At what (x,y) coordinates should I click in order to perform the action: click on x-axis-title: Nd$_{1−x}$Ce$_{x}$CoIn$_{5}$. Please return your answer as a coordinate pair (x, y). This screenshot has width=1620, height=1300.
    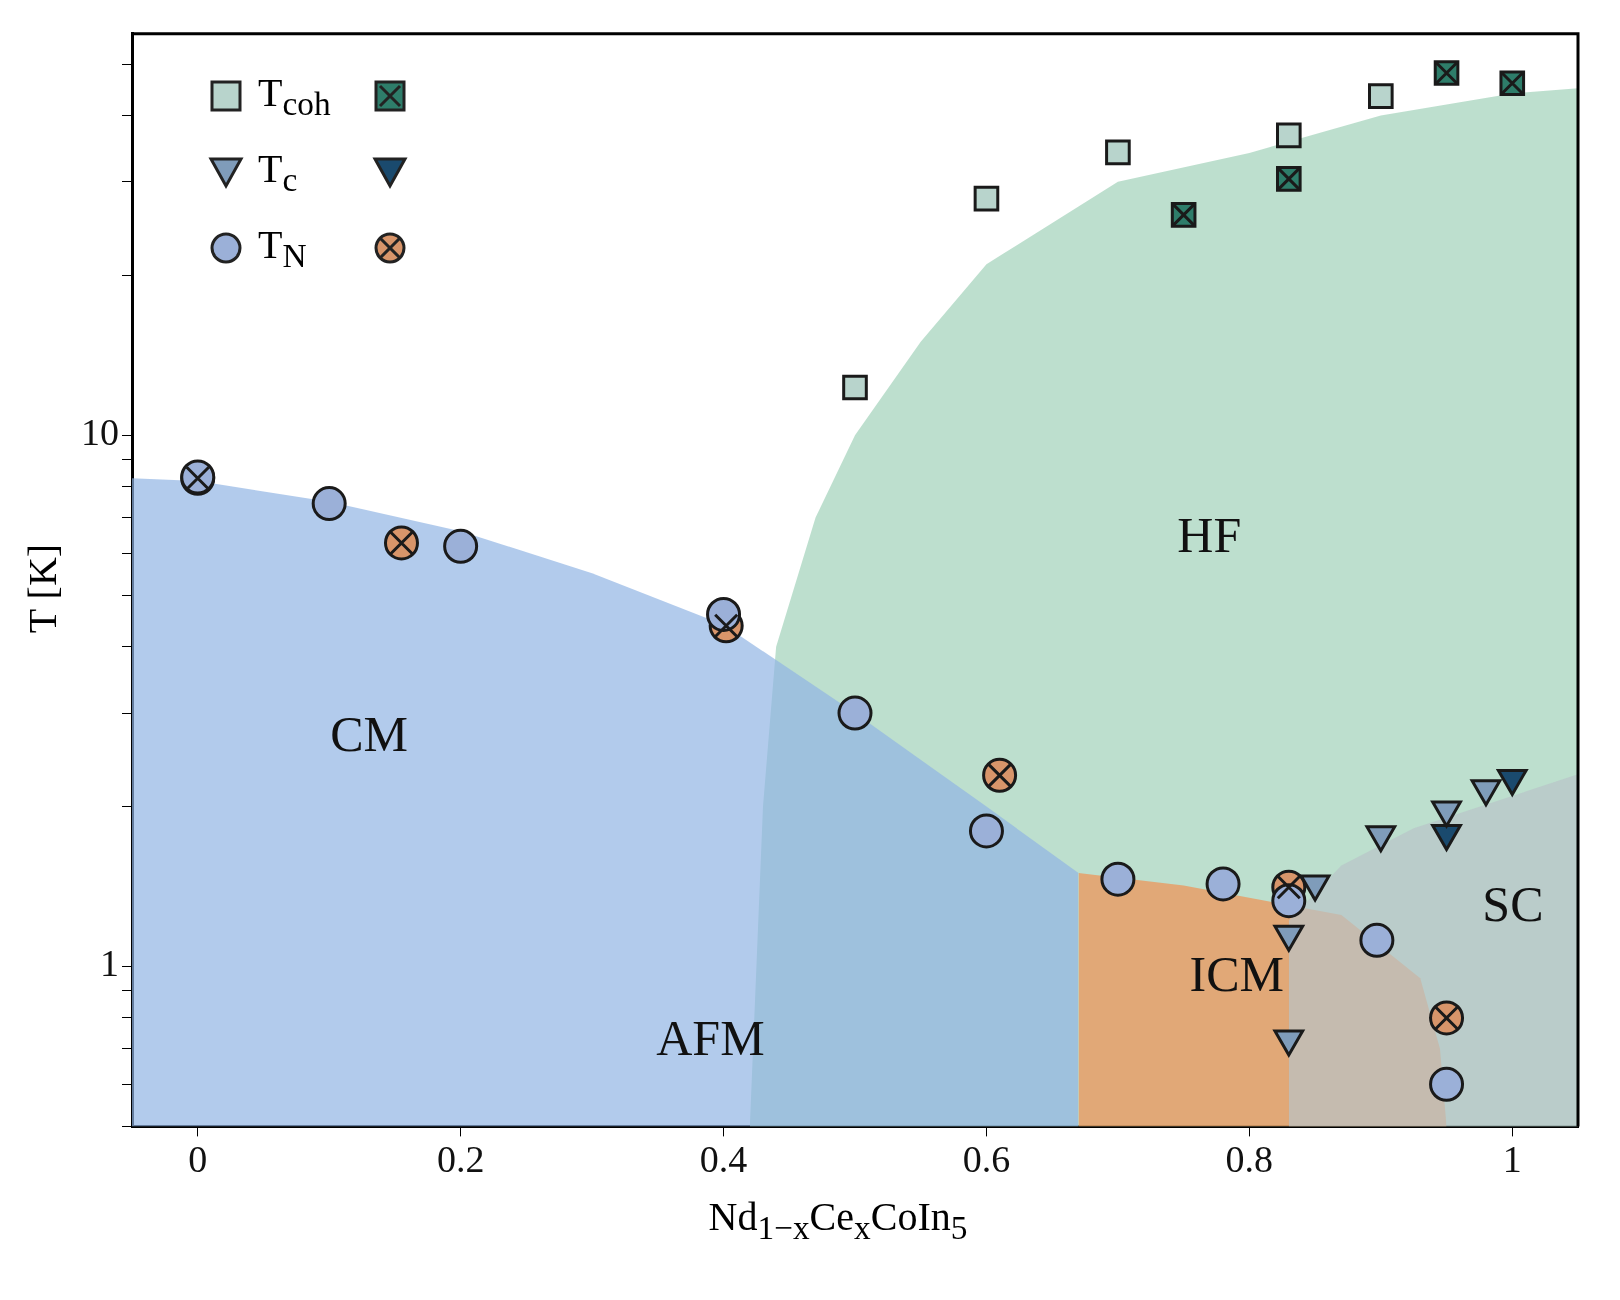
    Looking at the image, I should click on (838, 1220).